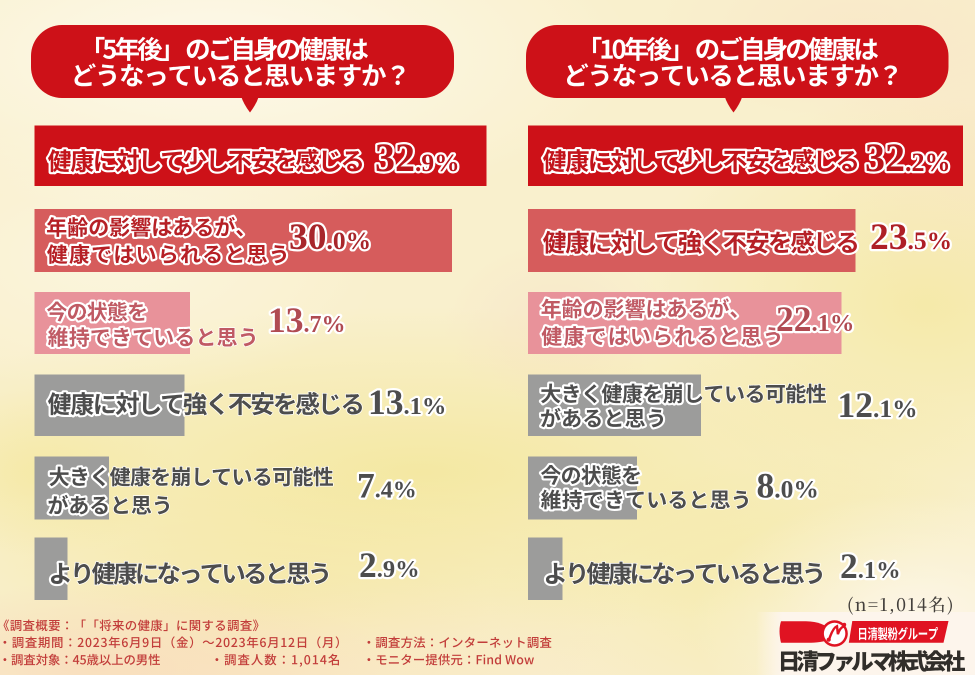 The height and width of the screenshot is (675, 975). What do you see at coordinates (870, 566) in the screenshot?
I see `svg-text: 2.1%` at bounding box center [870, 566].